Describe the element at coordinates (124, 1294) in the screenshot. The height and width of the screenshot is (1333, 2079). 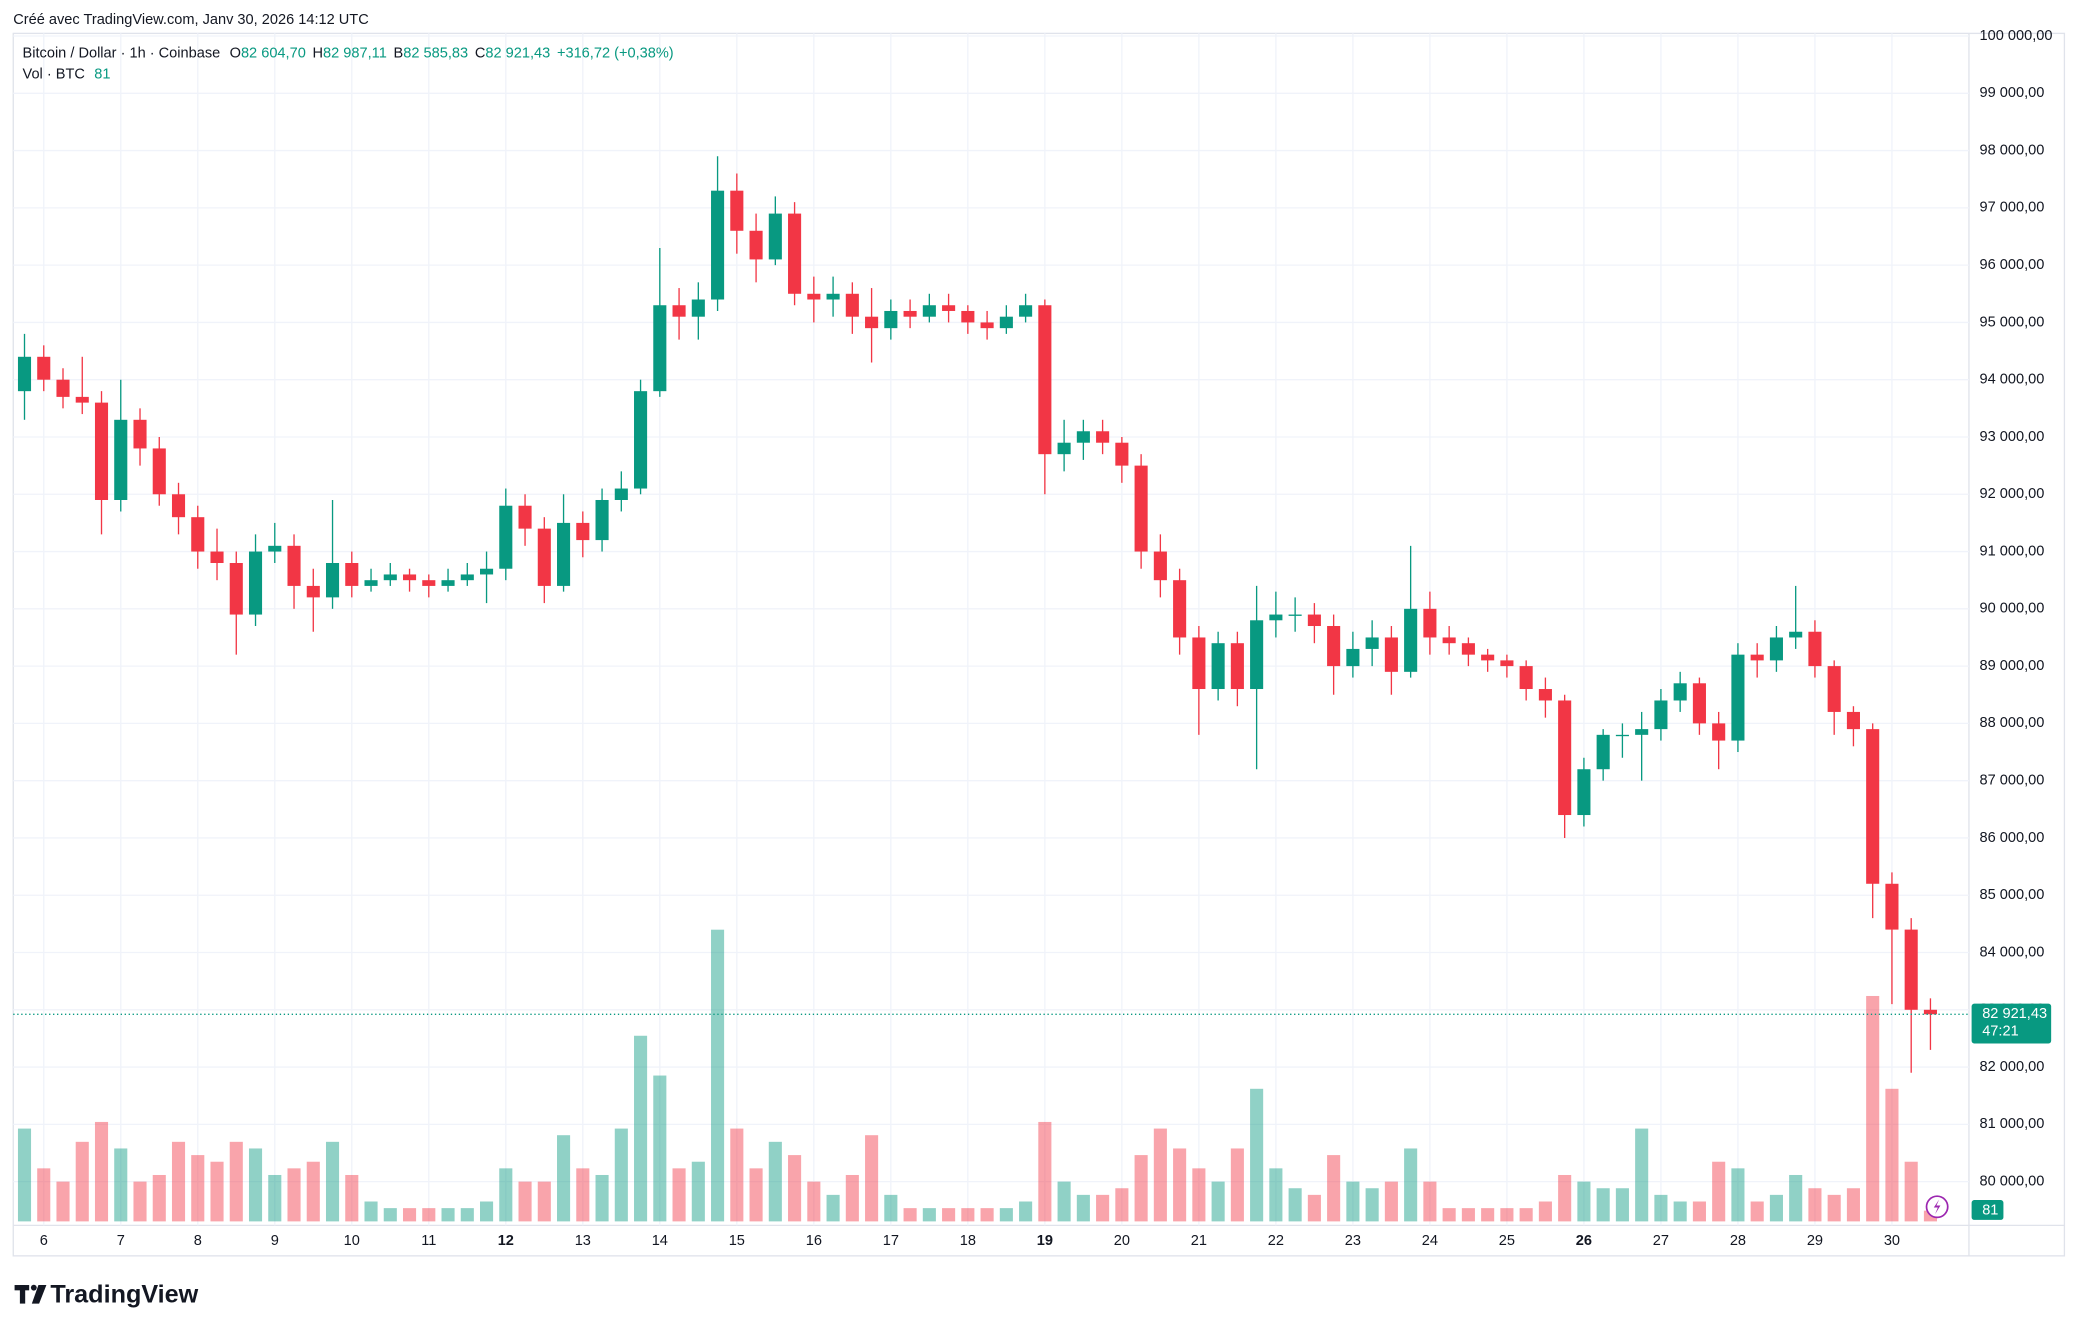
I see `brand: TradingView` at that location.